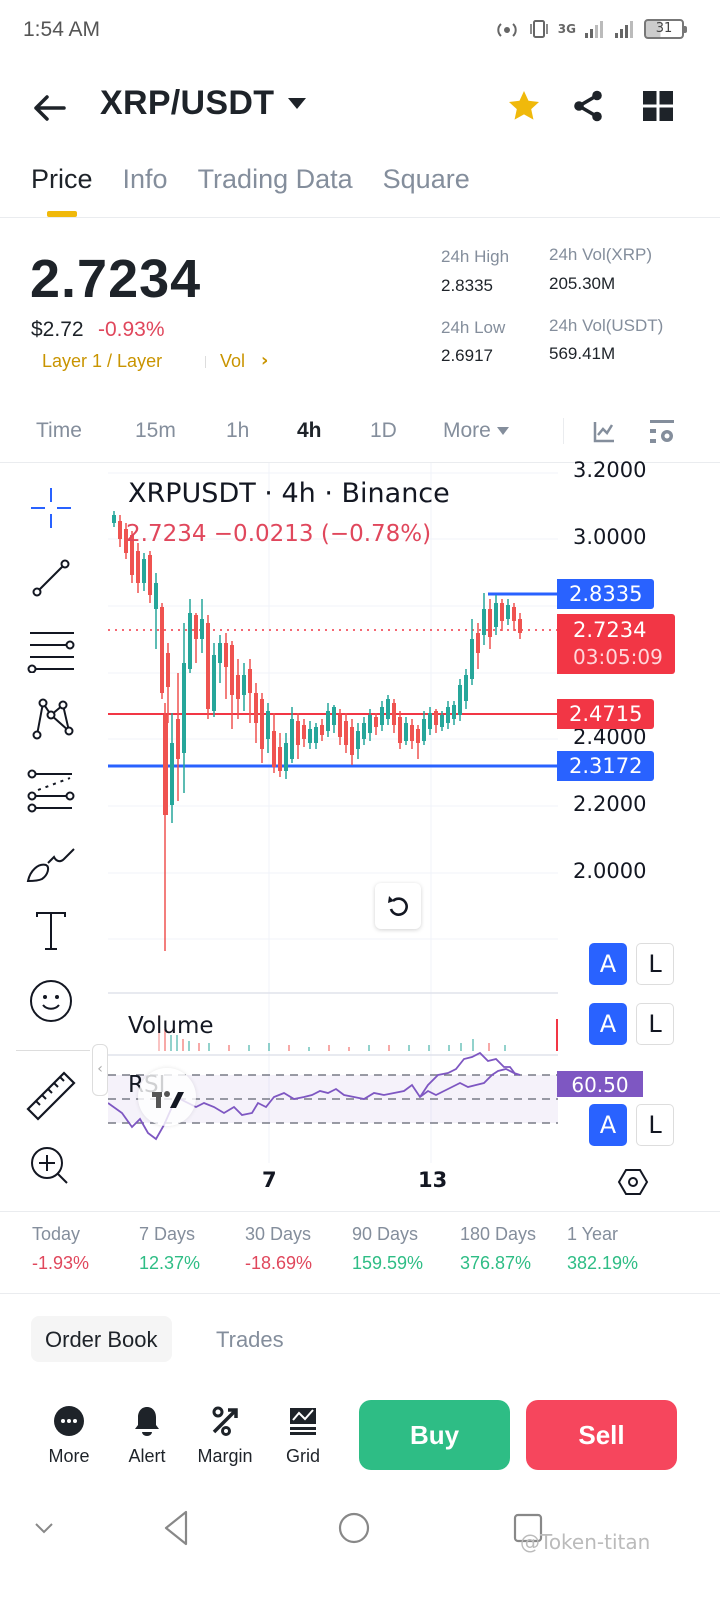 This screenshot has width=720, height=1600. I want to click on volume-log-button: L, so click(655, 1024).